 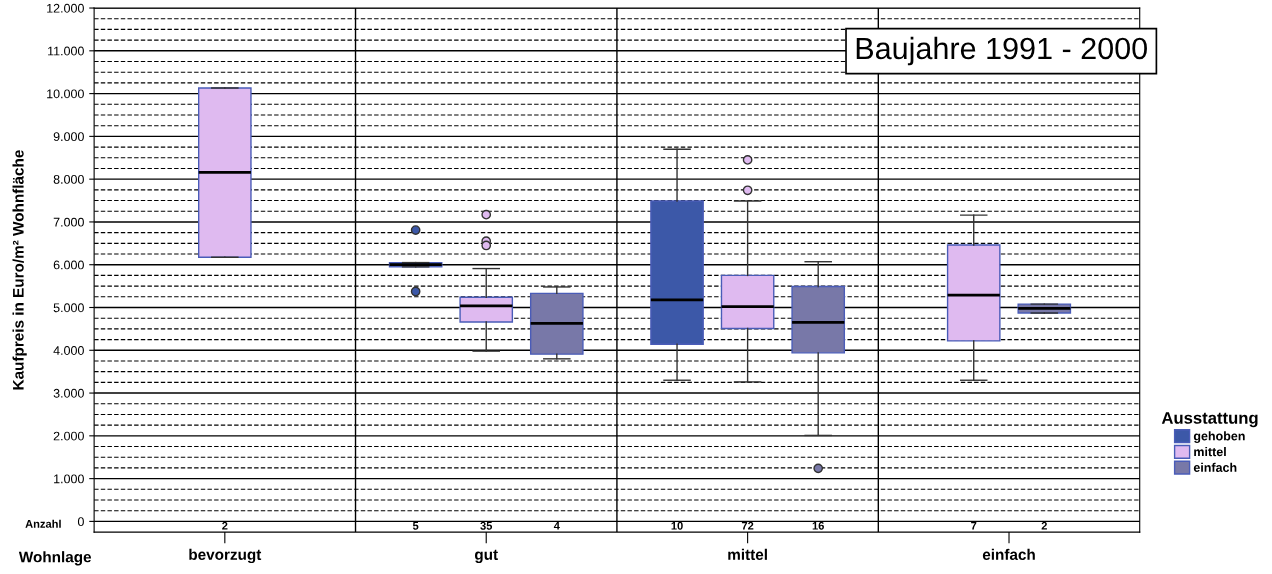 I want to click on y-tick-label: 2.000, so click(x=68, y=436).